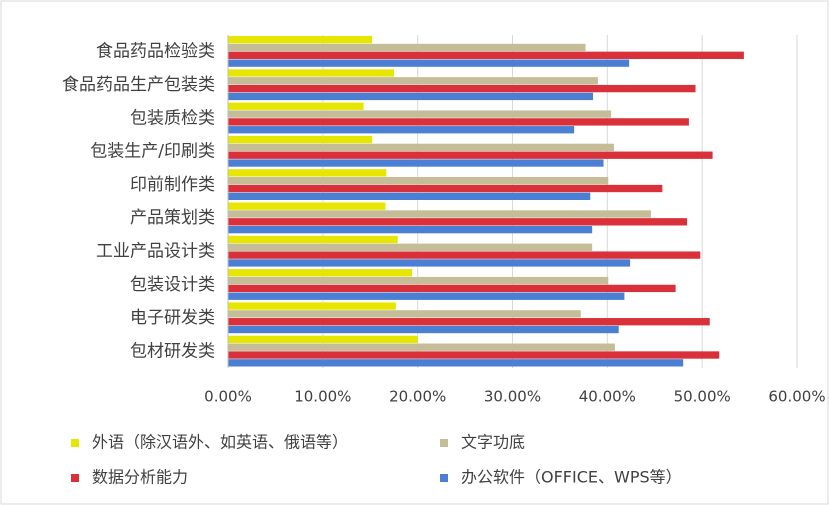  I want to click on legend-label: 数据分析能力, so click(140, 477).